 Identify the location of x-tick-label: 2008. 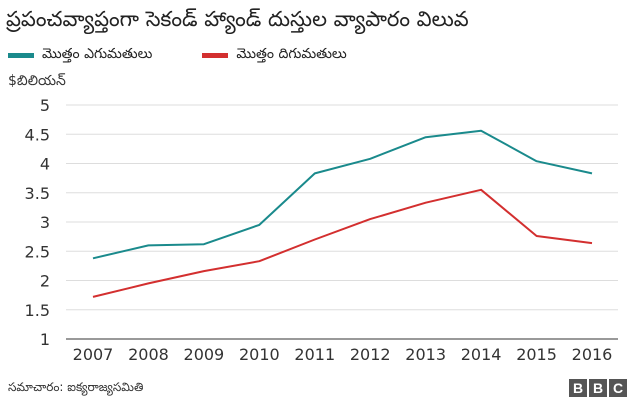
(148, 354).